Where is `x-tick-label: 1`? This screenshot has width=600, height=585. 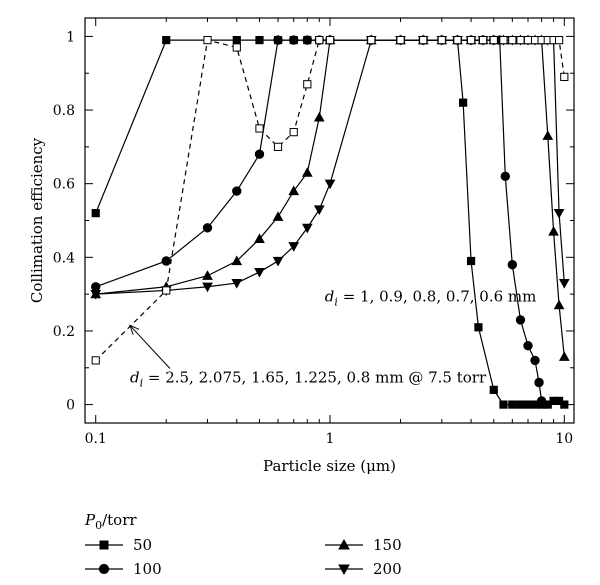 x-tick-label: 1 is located at coordinates (330, 439).